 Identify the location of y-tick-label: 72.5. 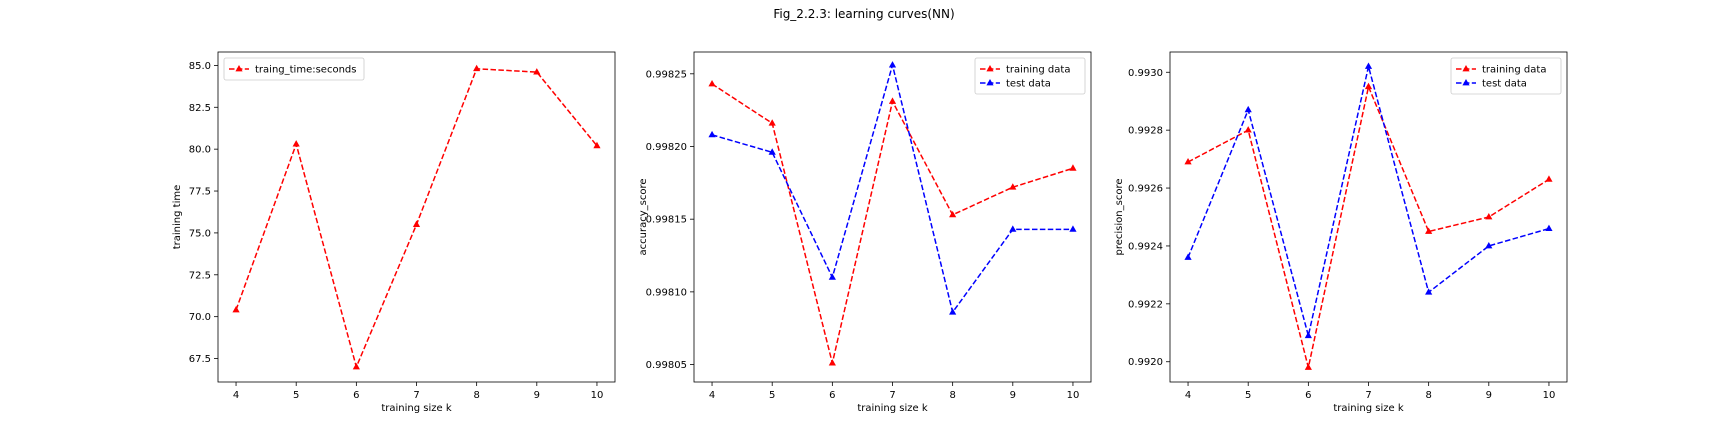
(200, 275).